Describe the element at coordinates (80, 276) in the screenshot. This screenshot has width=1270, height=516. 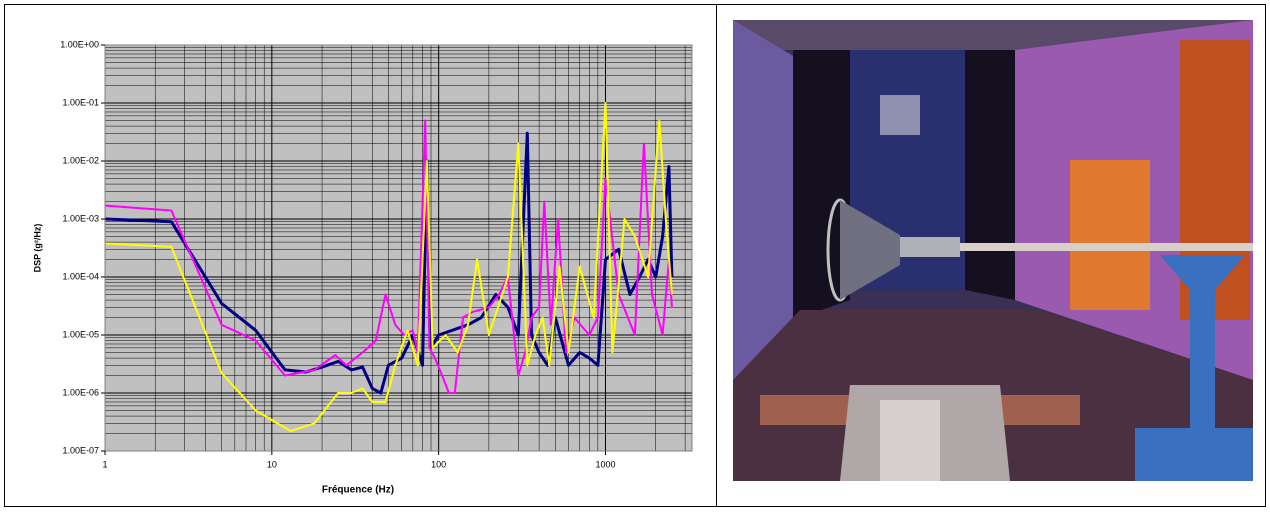
I see `y-tick-label: 1.00E-04` at that location.